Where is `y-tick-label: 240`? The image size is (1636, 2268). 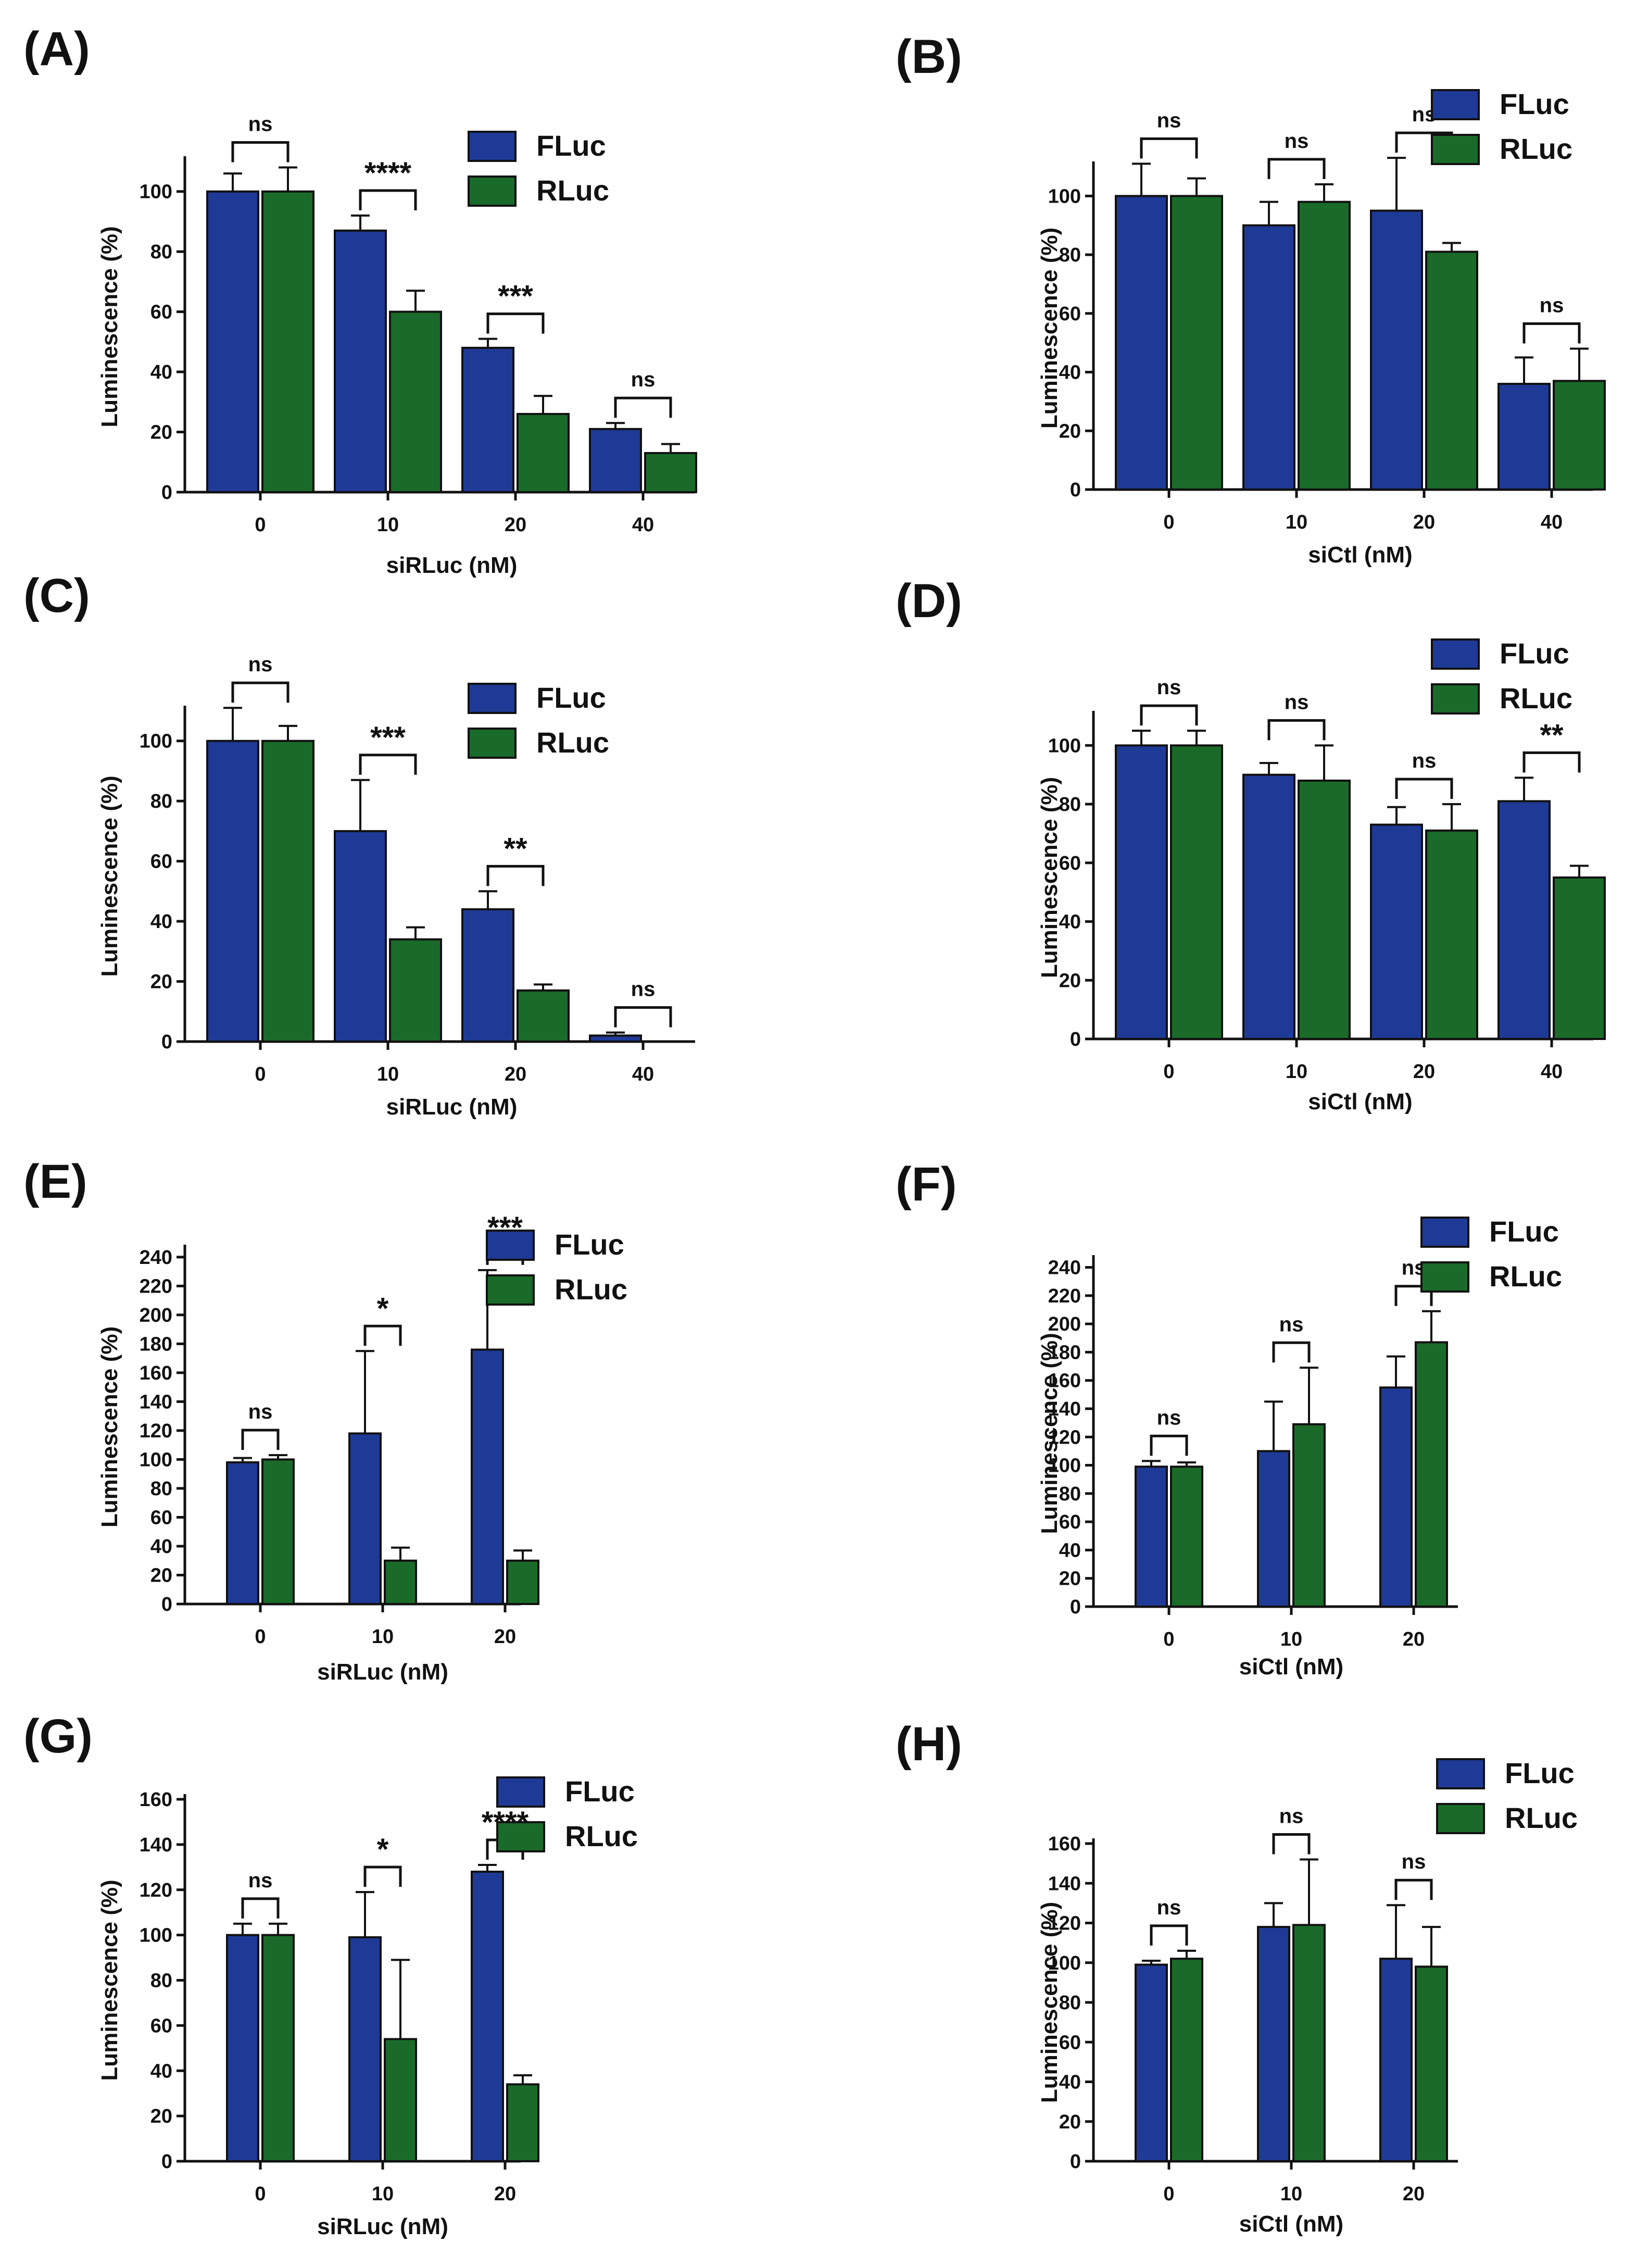
y-tick-label: 240 is located at coordinates (156, 1258).